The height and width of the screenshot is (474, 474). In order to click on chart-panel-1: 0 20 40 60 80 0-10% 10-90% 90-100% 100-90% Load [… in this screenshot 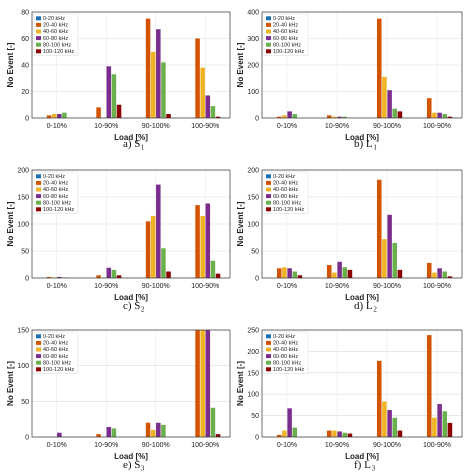, I will do `click(118, 81)`.